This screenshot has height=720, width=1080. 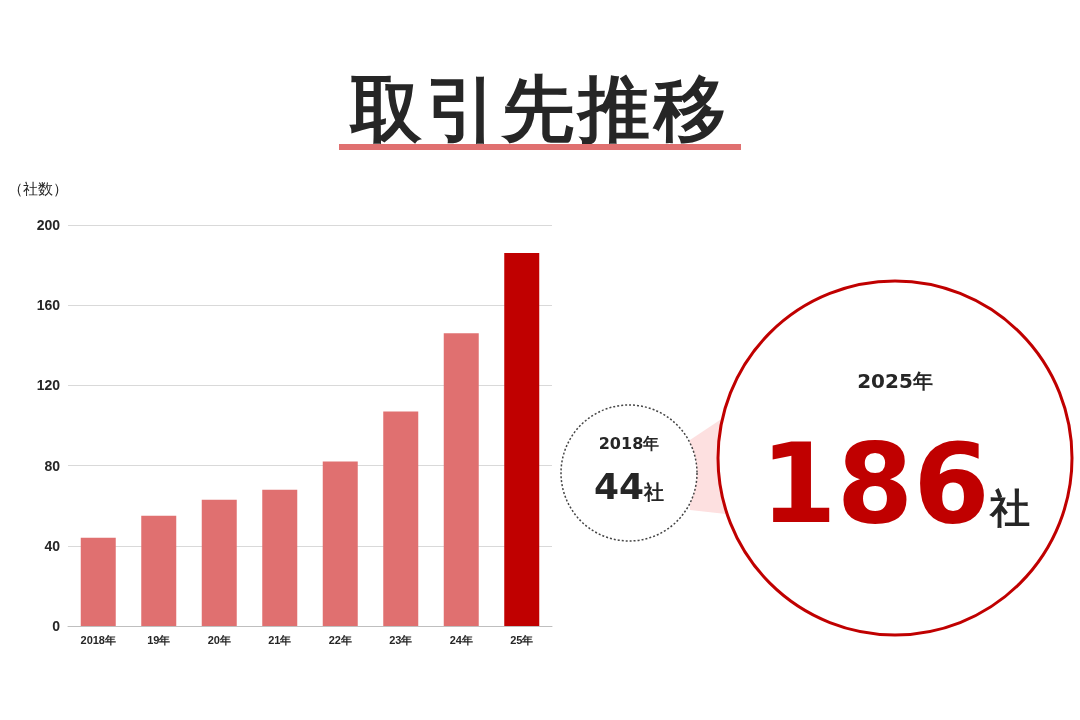 What do you see at coordinates (280, 639) in the screenshot?
I see `x-tick-label: 21年` at bounding box center [280, 639].